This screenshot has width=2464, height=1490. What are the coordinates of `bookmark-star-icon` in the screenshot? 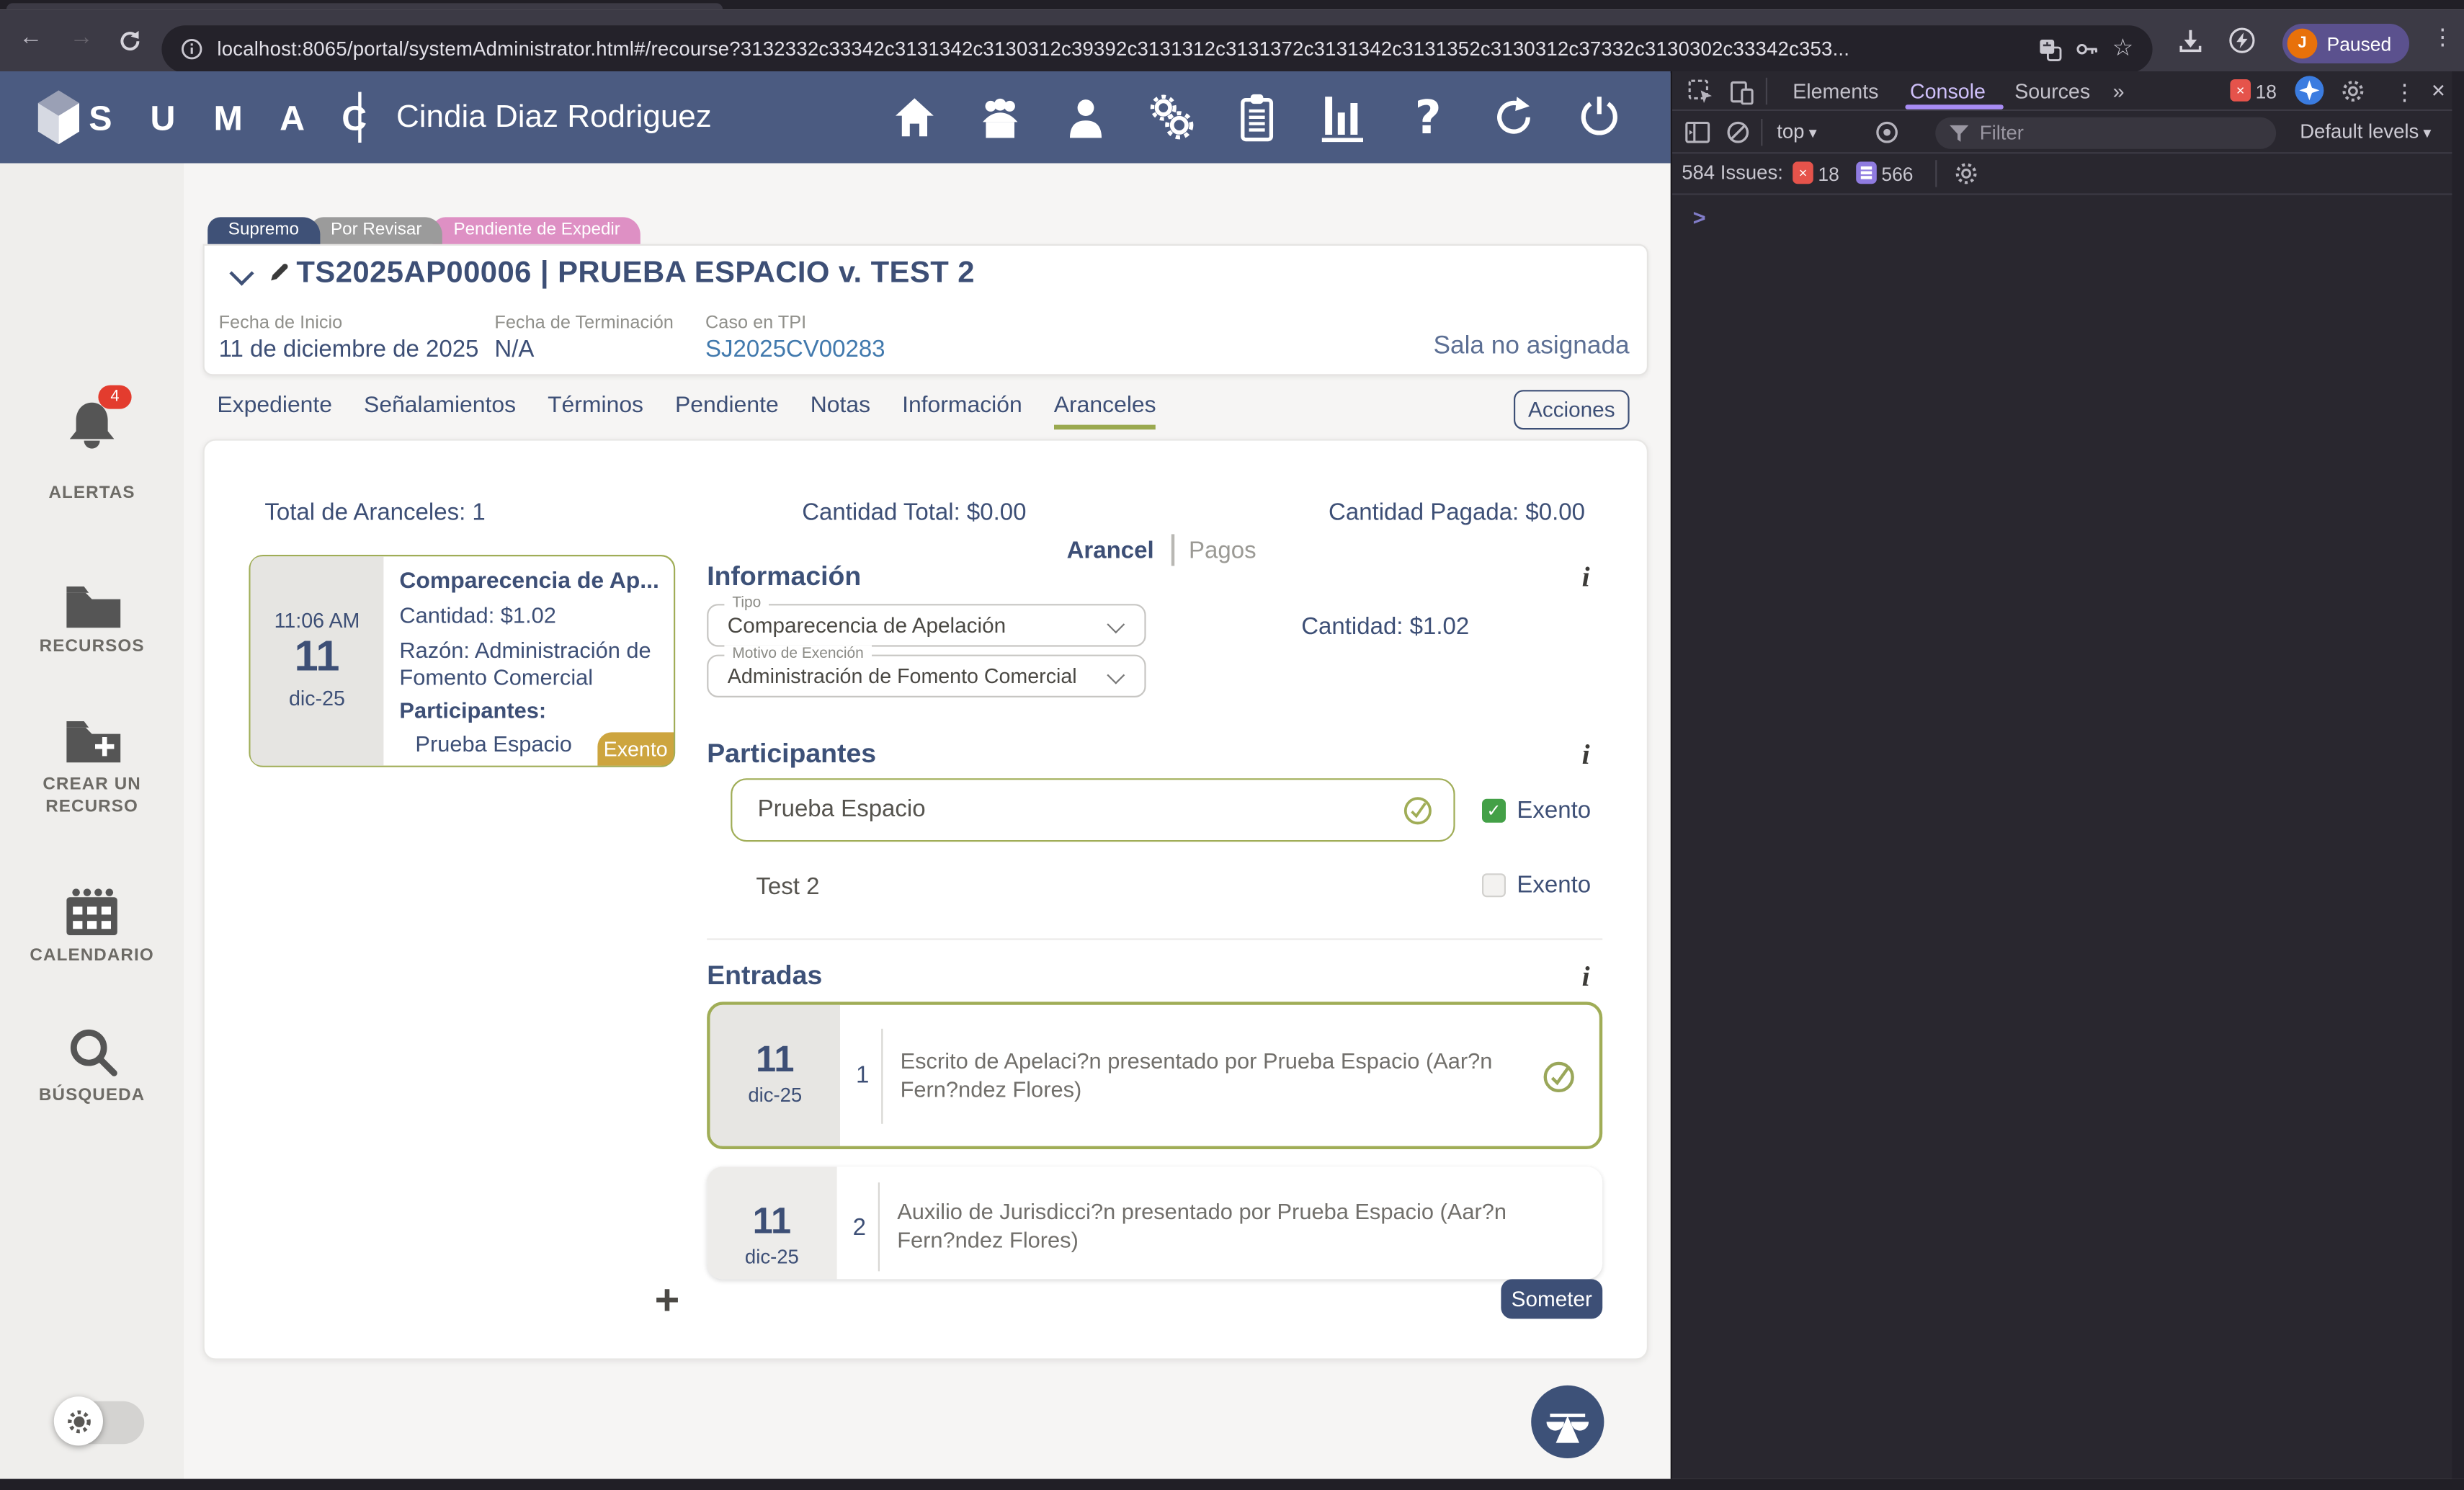 It's located at (2123, 50).